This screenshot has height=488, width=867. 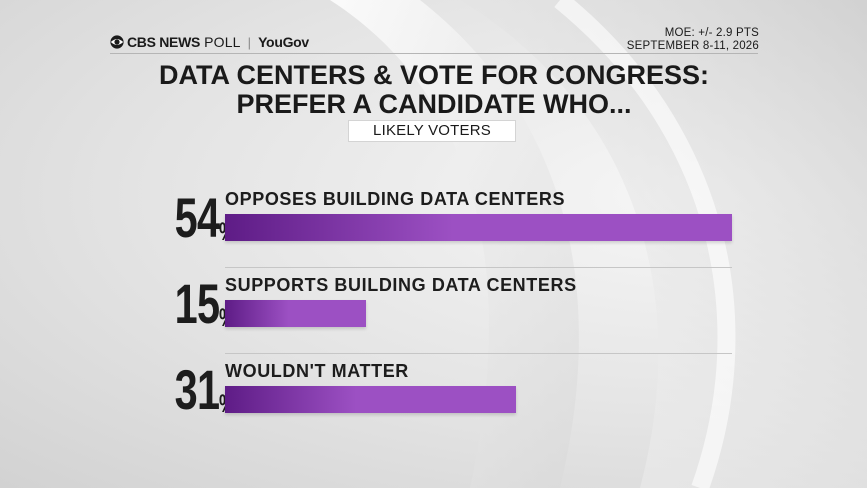 I want to click on poll-info: MOE: +/- 2.9 PTS SEPTEMBER 8-11, 2026, so click(x=693, y=40).